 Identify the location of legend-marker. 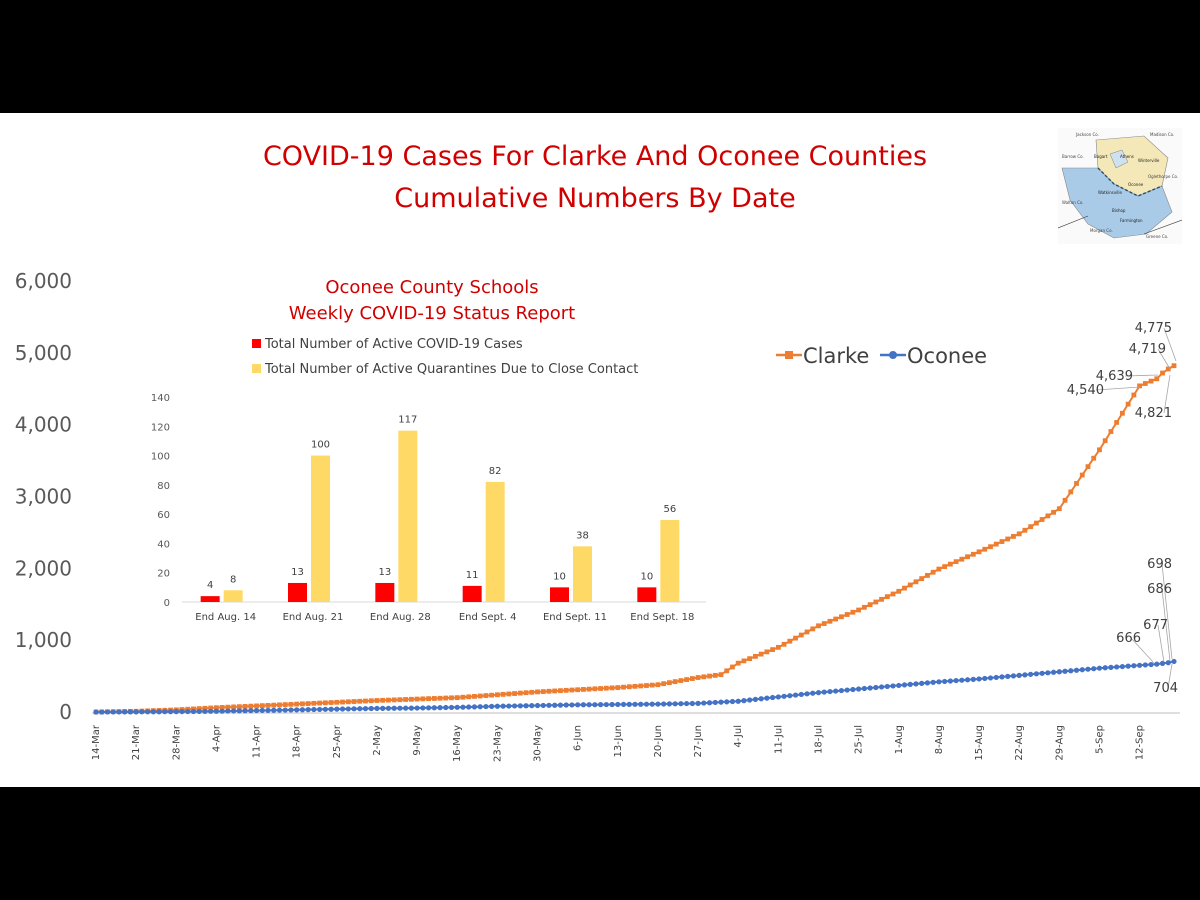
(893, 355).